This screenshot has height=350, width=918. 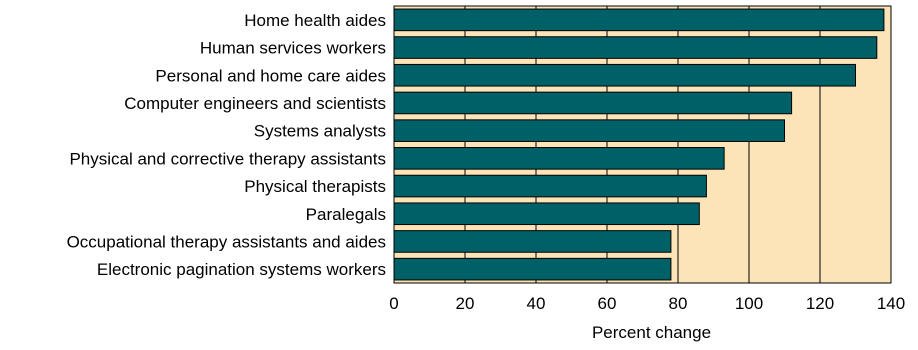 I want to click on category-label: Electronic pagination systems workers, so click(x=241, y=269).